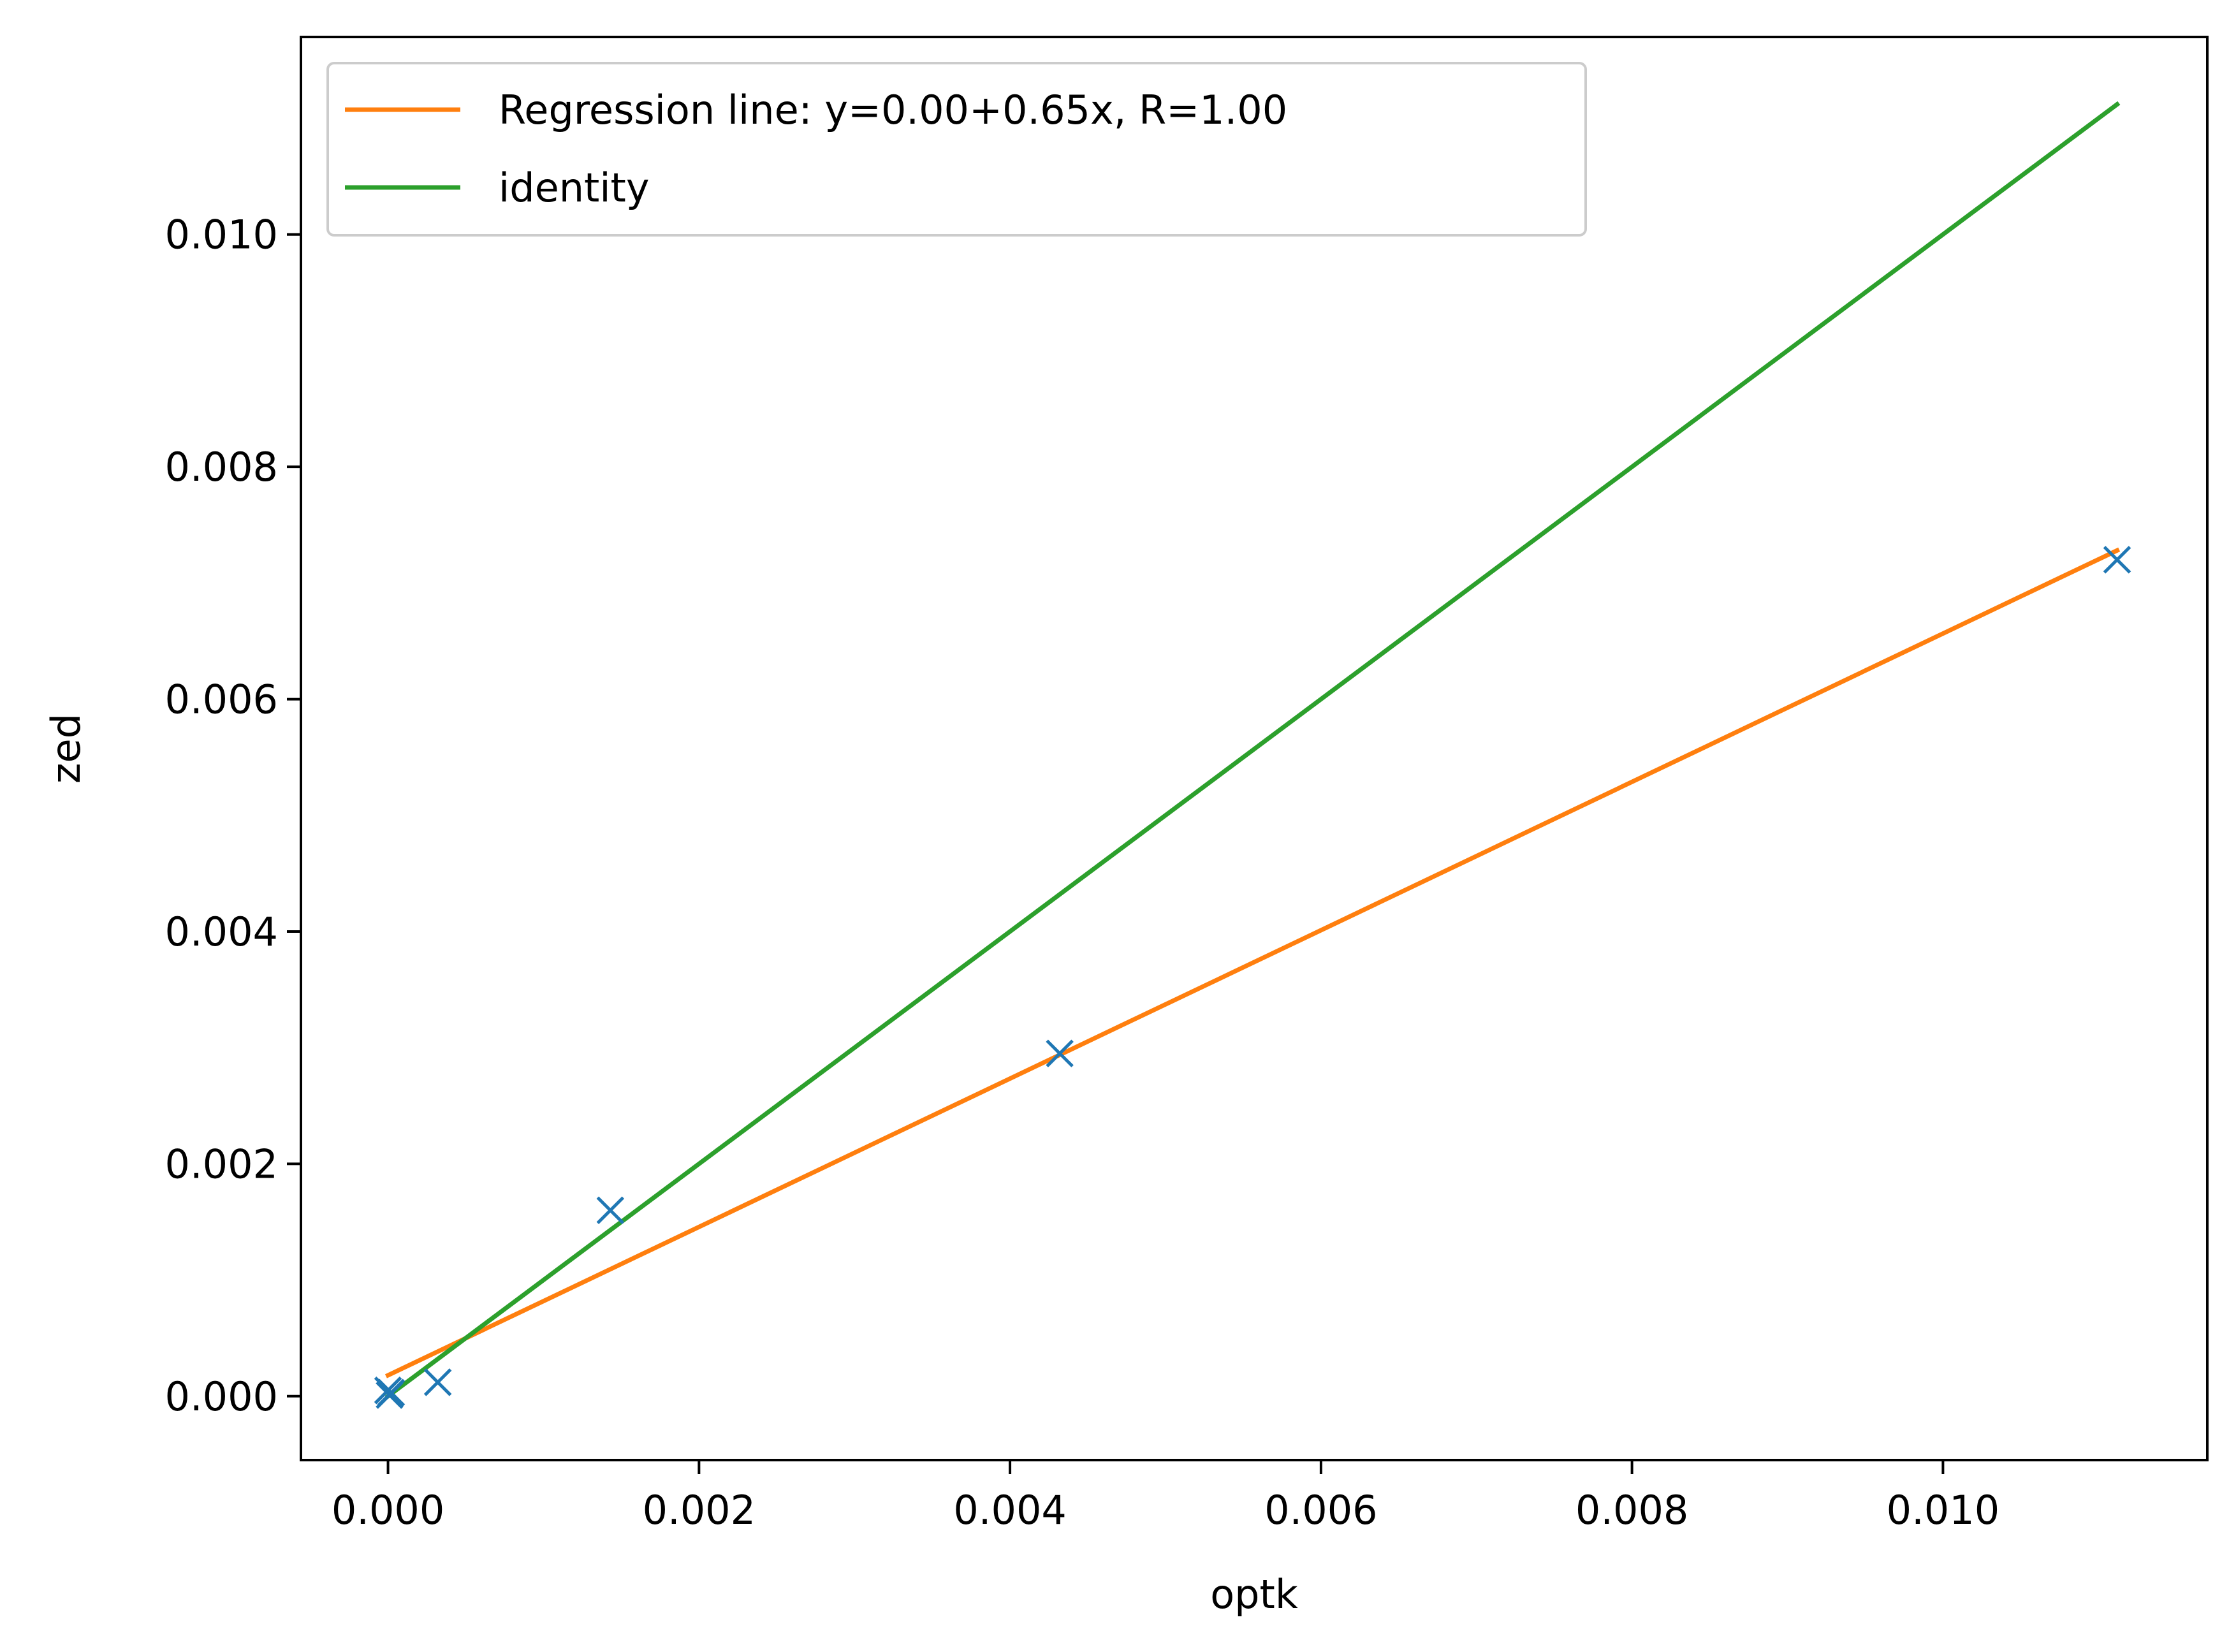 This screenshot has width=2236, height=1652. What do you see at coordinates (575, 188) in the screenshot?
I see `legend-label: identity` at bounding box center [575, 188].